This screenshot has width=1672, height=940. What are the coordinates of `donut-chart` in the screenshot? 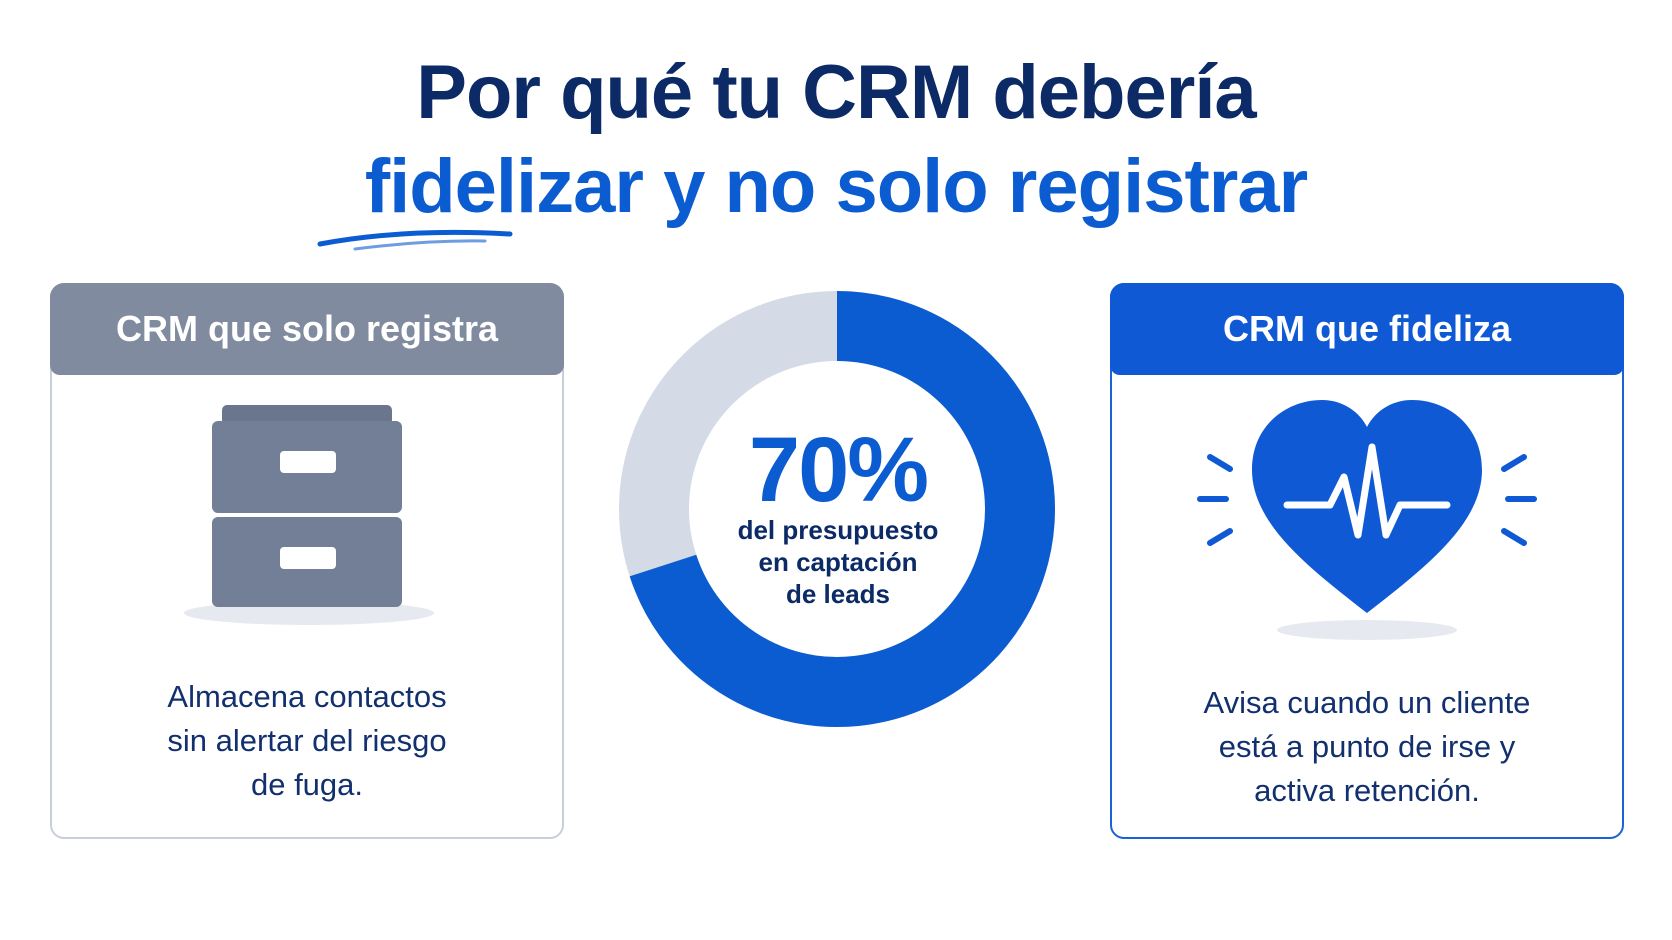 It's located at (837, 509).